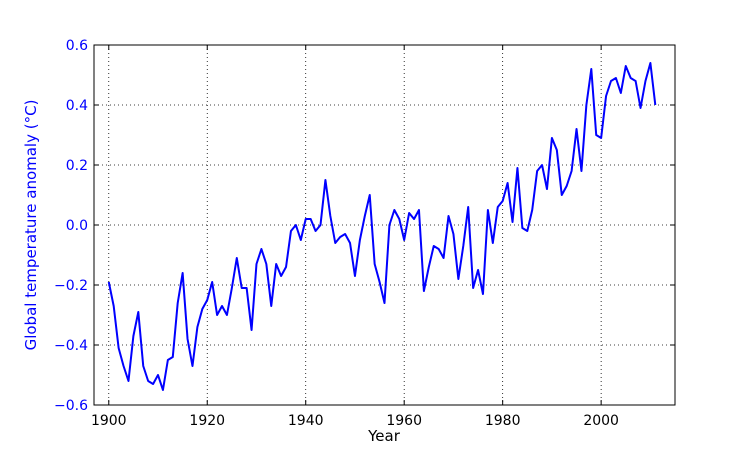 This screenshot has width=750, height=450. I want to click on y-axis-label: Global temperature anomaly (°C), so click(31, 225).